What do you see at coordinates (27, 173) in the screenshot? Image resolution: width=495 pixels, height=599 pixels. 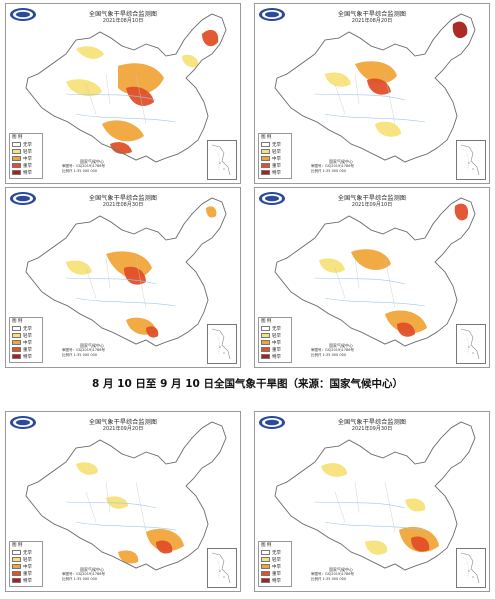 I see `legend-label: 特旱` at bounding box center [27, 173].